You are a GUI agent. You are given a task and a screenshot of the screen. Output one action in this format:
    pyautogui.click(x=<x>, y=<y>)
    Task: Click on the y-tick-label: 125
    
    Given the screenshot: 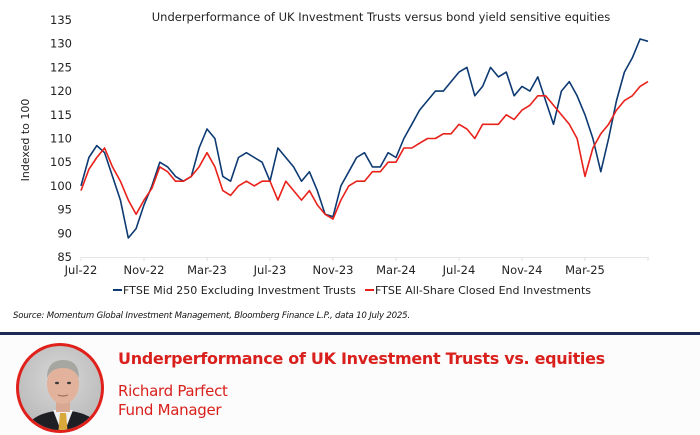 What is the action you would take?
    pyautogui.click(x=61, y=67)
    